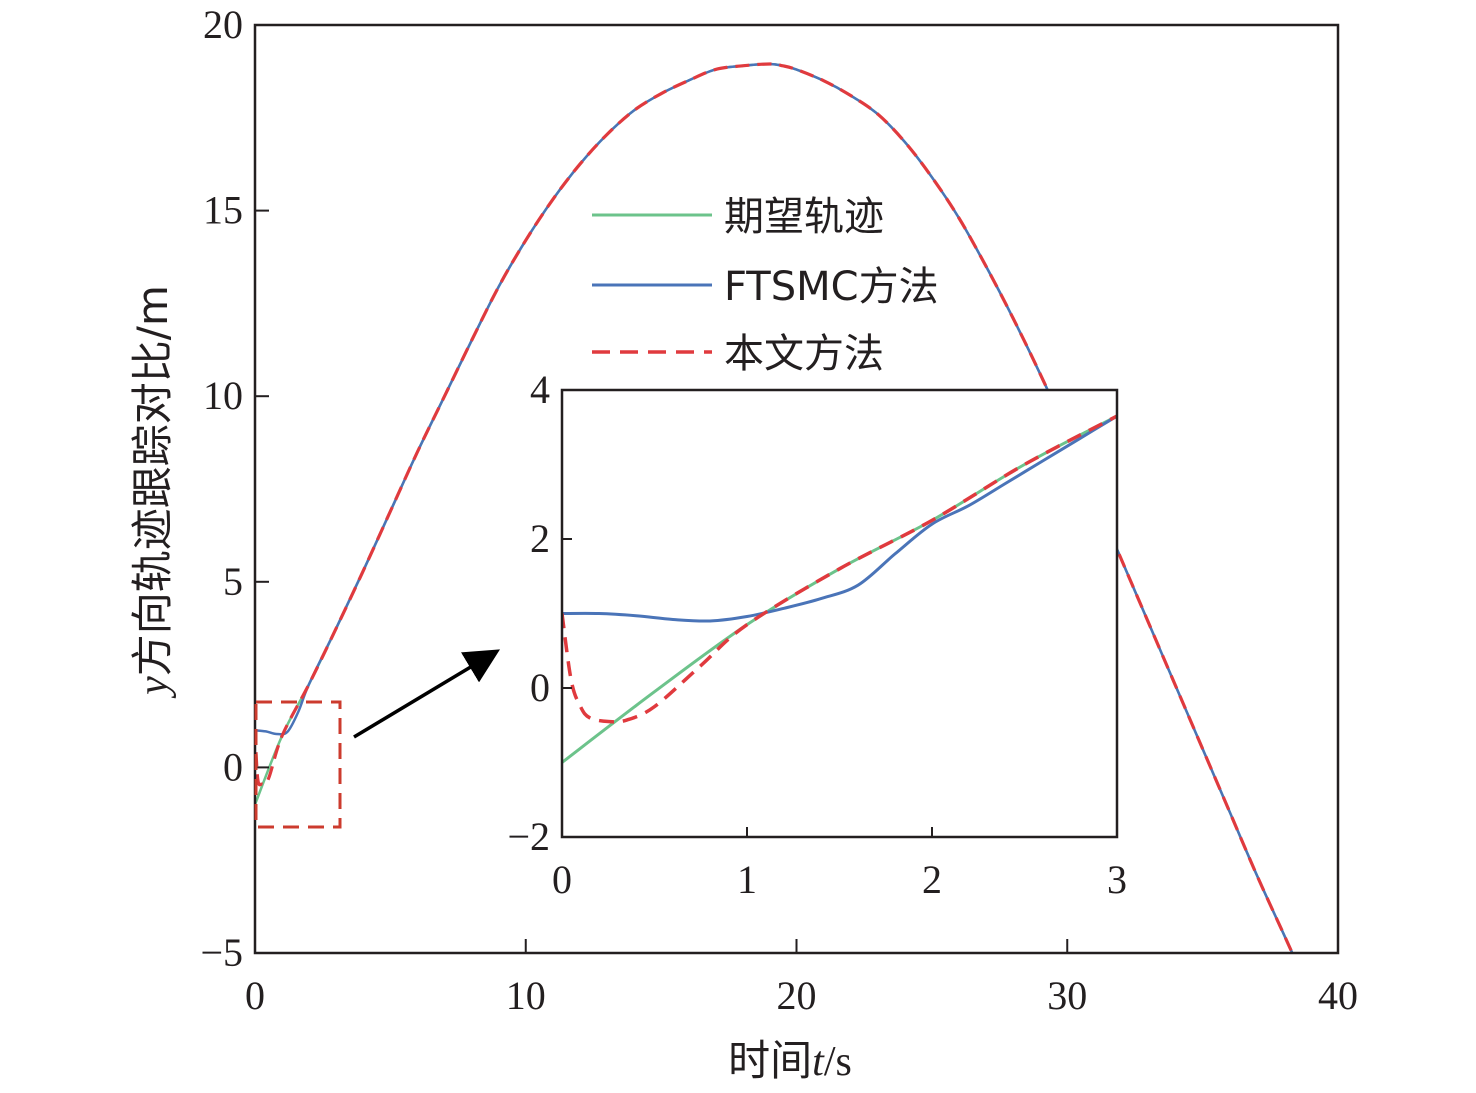 Image resolution: width=1476 pixels, height=1093 pixels. What do you see at coordinates (1338, 995) in the screenshot?
I see `main-x-tick-label: 40` at bounding box center [1338, 995].